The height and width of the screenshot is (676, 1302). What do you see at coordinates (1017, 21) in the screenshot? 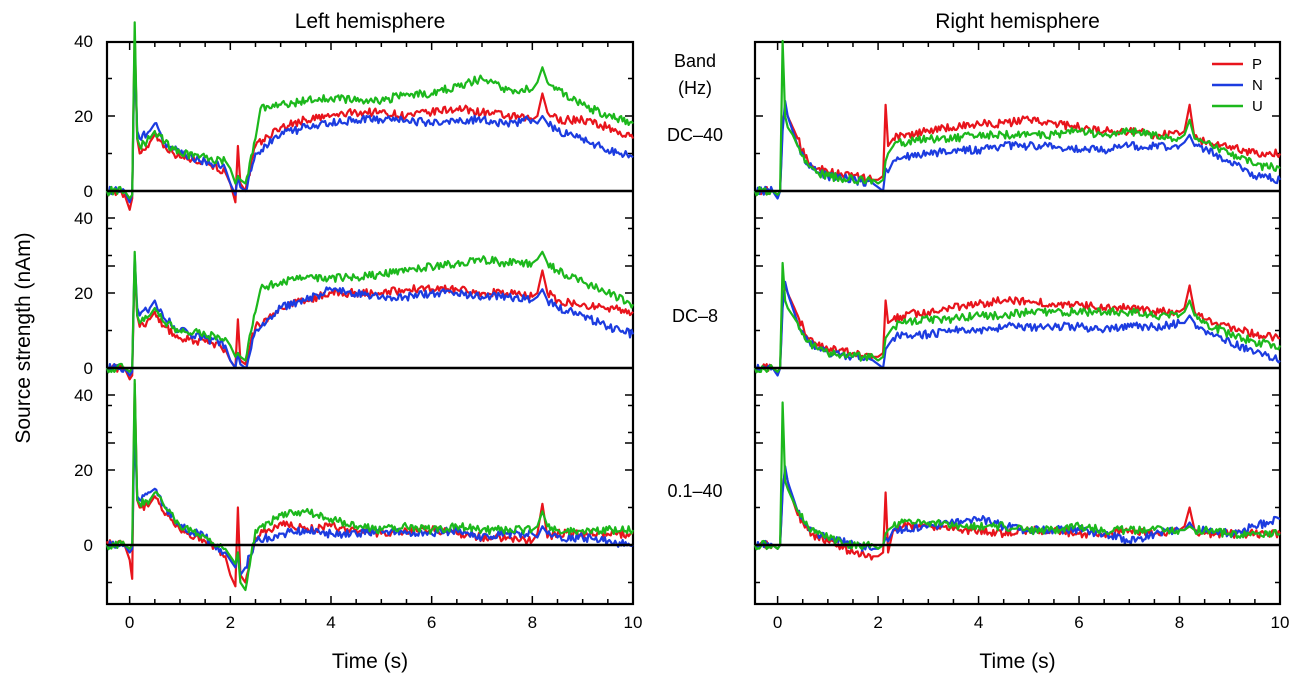
I see `panel-title: Right hemisphere` at bounding box center [1017, 21].